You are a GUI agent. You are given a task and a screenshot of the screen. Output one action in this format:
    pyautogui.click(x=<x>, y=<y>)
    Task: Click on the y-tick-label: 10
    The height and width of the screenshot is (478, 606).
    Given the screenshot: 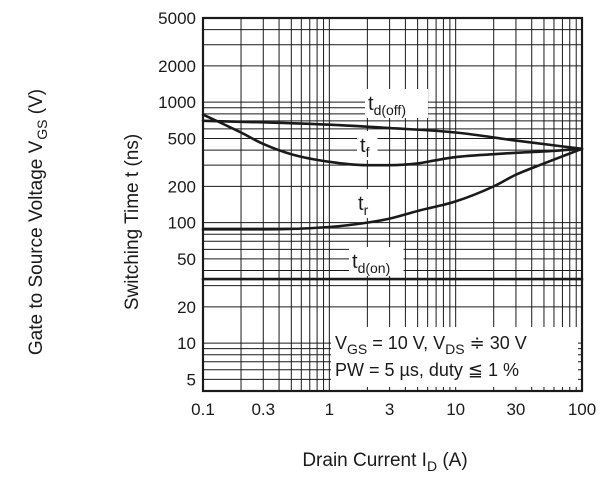 What is the action you would take?
    pyautogui.click(x=186, y=343)
    